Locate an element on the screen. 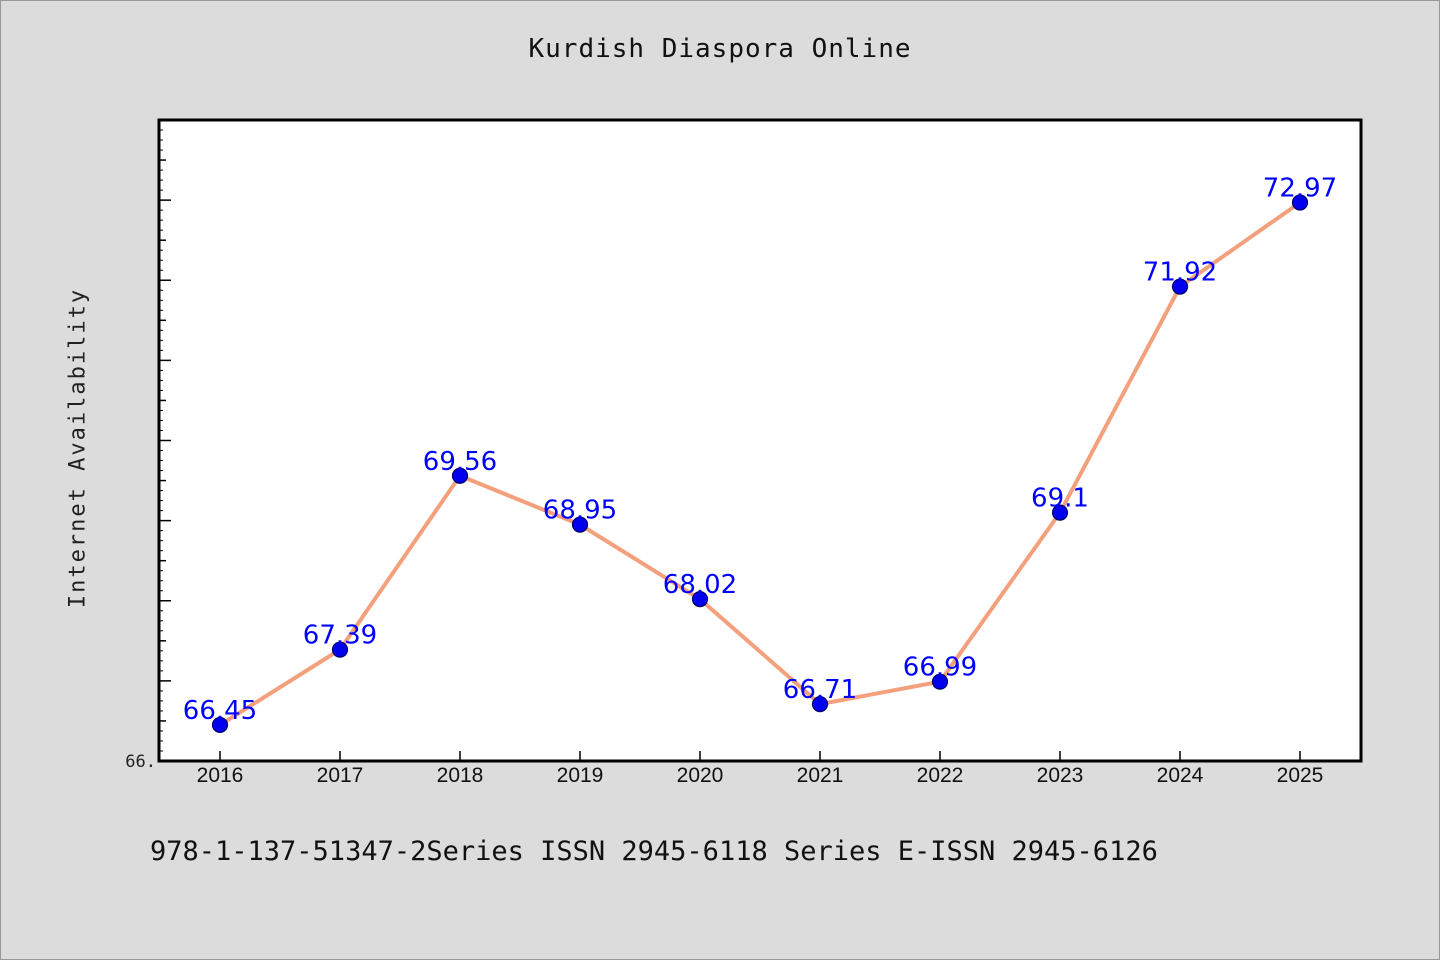 This screenshot has height=960, width=1440. data-label: 68.95 is located at coordinates (580, 511).